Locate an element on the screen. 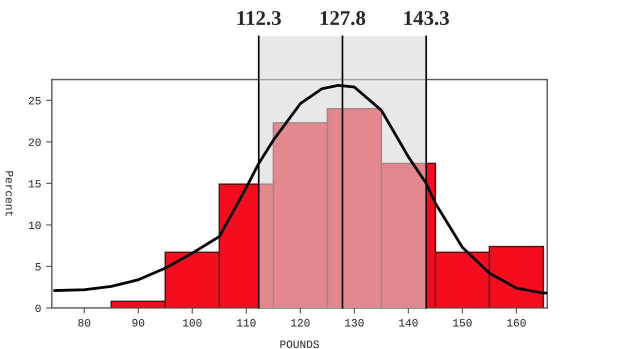 The width and height of the screenshot is (640, 349). y-tick-label: 10 is located at coordinates (34, 226).